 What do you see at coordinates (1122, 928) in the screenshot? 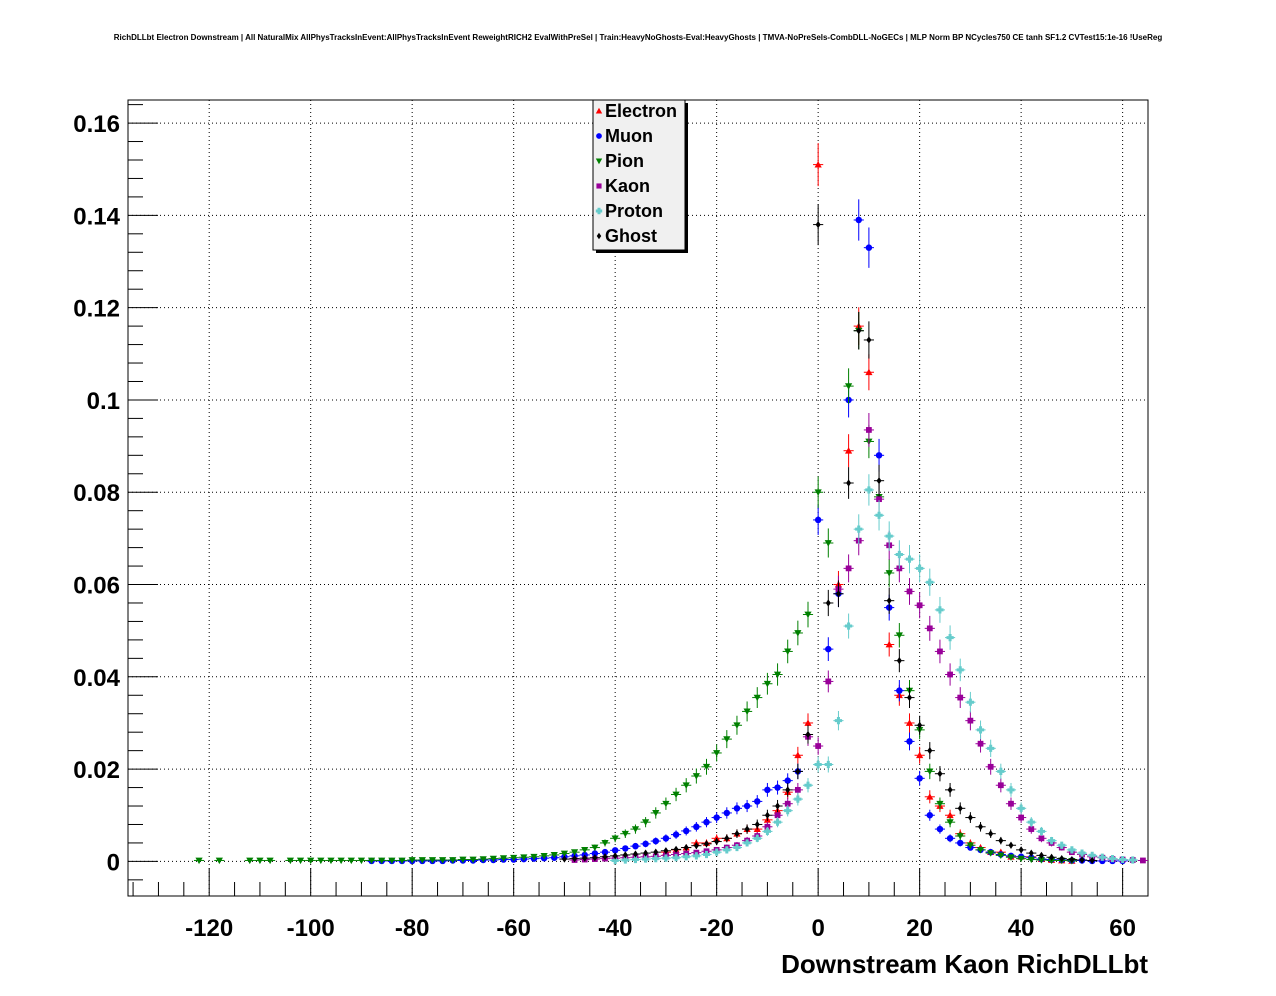
I see `x-tick-label: 60` at bounding box center [1122, 928].